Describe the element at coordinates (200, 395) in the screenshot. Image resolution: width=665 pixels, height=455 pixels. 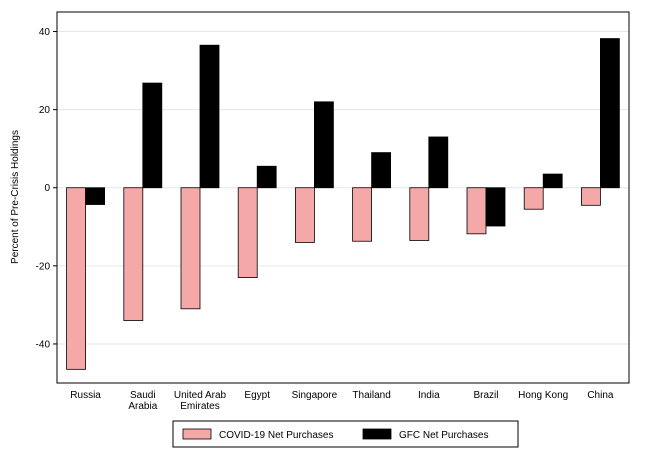
I see `x-category-label-line: United Arab` at that location.